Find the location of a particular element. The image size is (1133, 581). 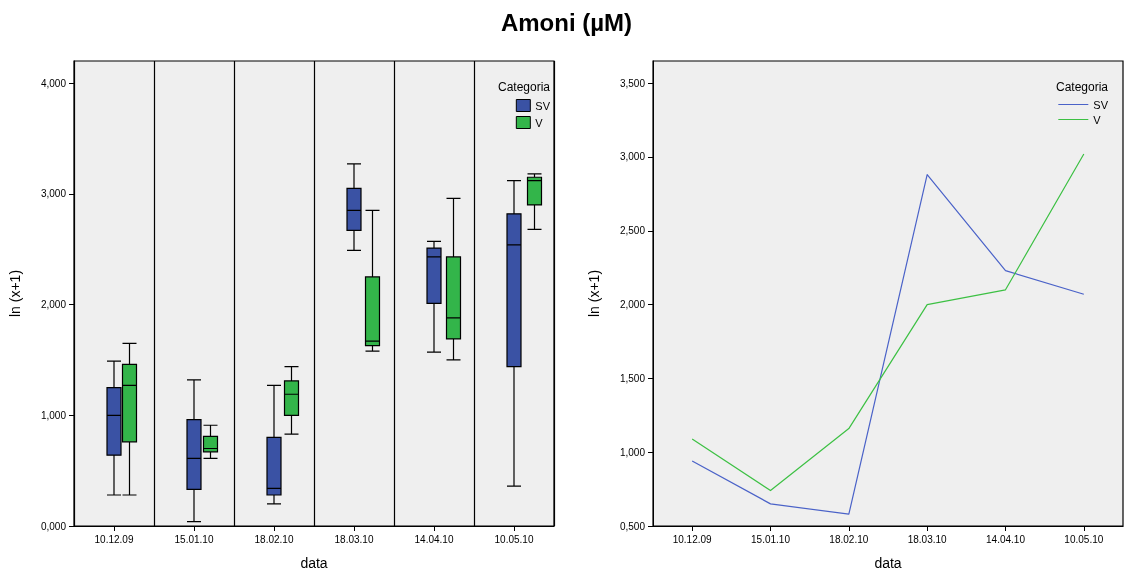

chart-title: Amoni (µM) is located at coordinates (566, 23).